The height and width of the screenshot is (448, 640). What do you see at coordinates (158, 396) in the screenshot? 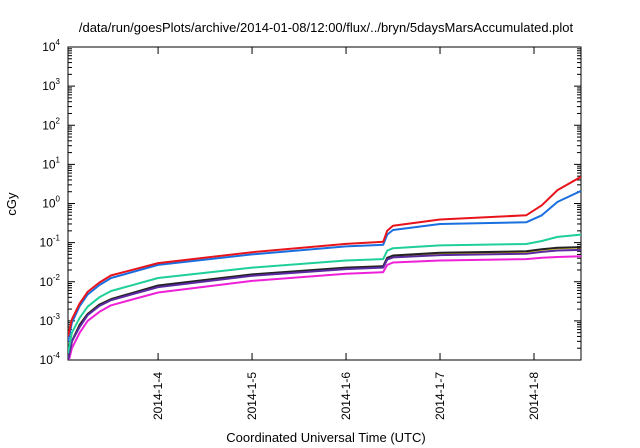
I see `x-tick-label: 2014-1-4` at bounding box center [158, 396].